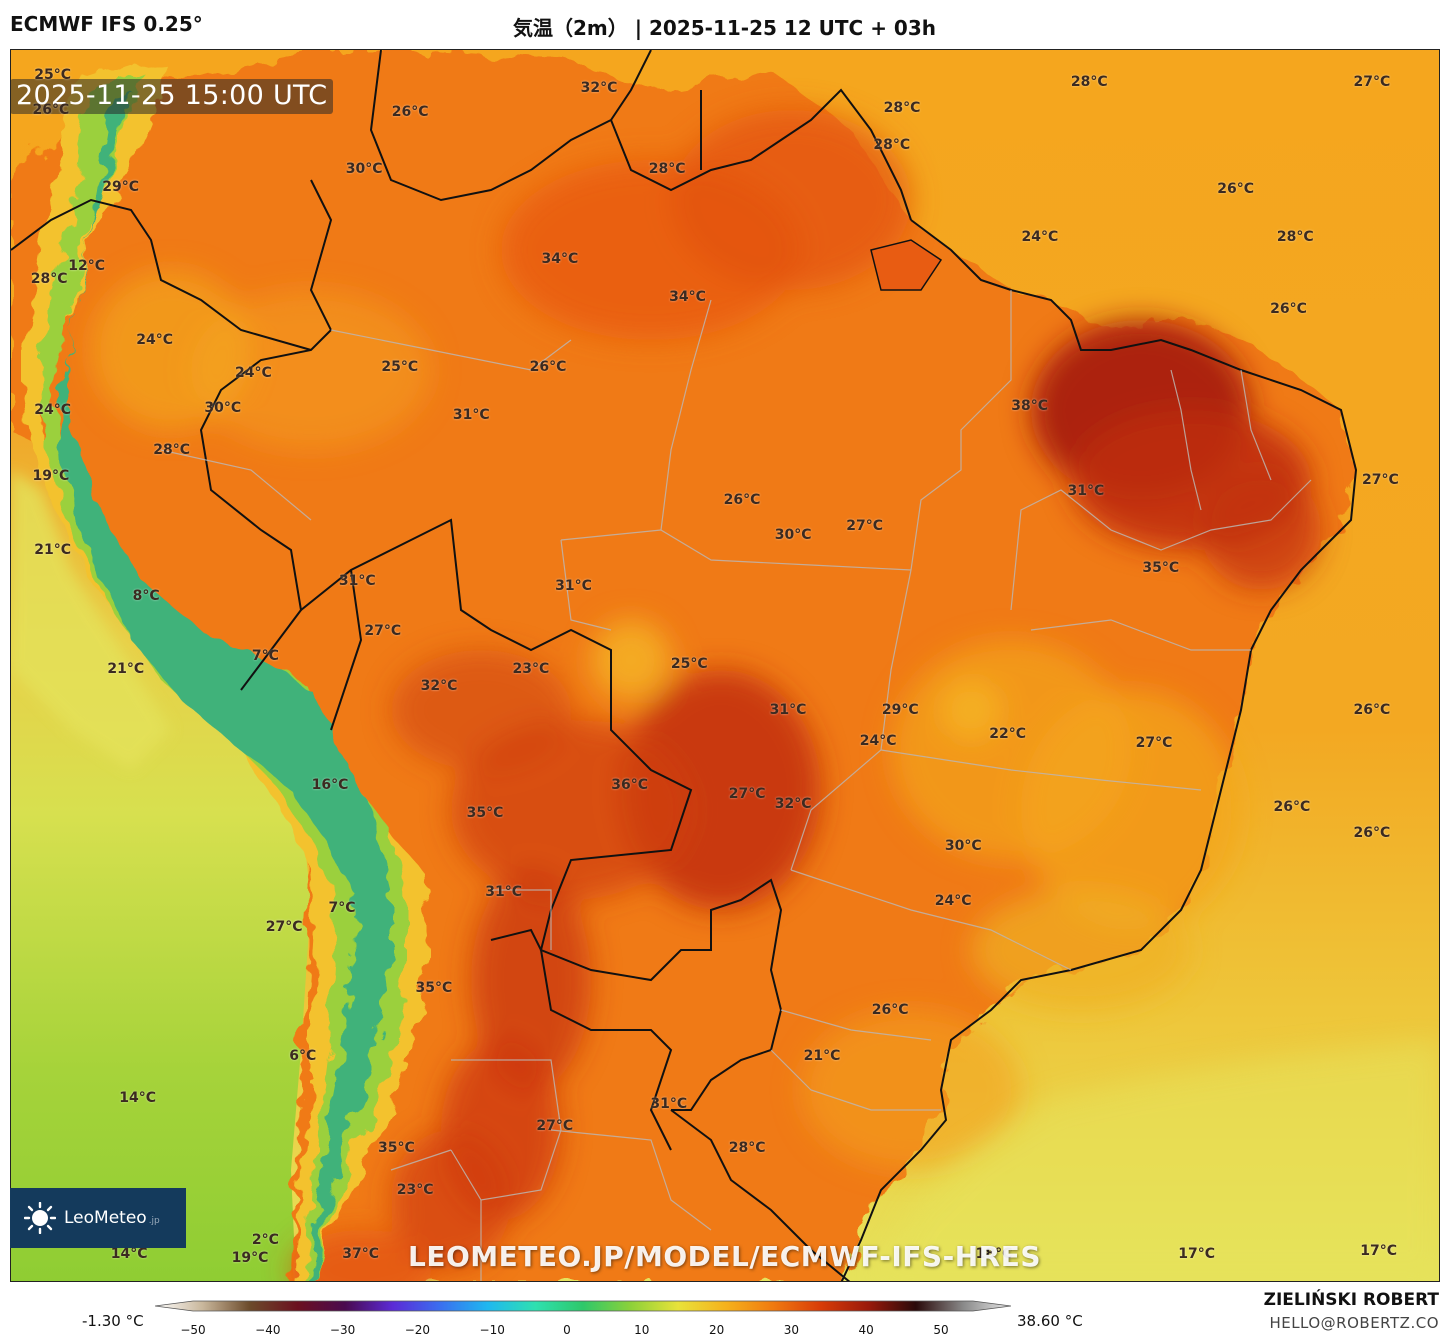  What do you see at coordinates (193, 1330) in the screenshot?
I see `colorbar-tick-label: −50` at bounding box center [193, 1330].